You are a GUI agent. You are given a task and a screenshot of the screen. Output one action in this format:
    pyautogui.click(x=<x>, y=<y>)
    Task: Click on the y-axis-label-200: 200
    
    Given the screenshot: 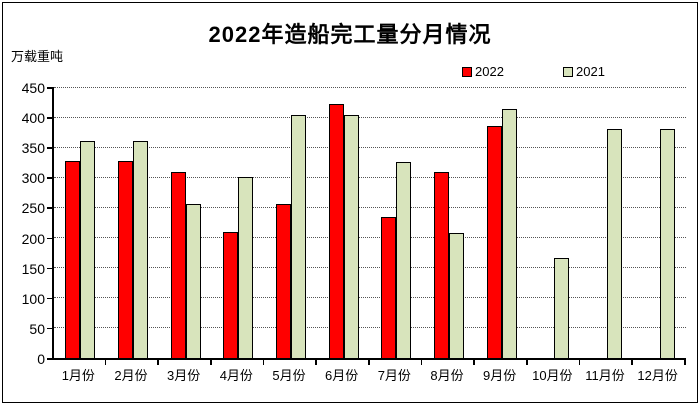 What is the action you would take?
    pyautogui.click(x=33, y=238)
    